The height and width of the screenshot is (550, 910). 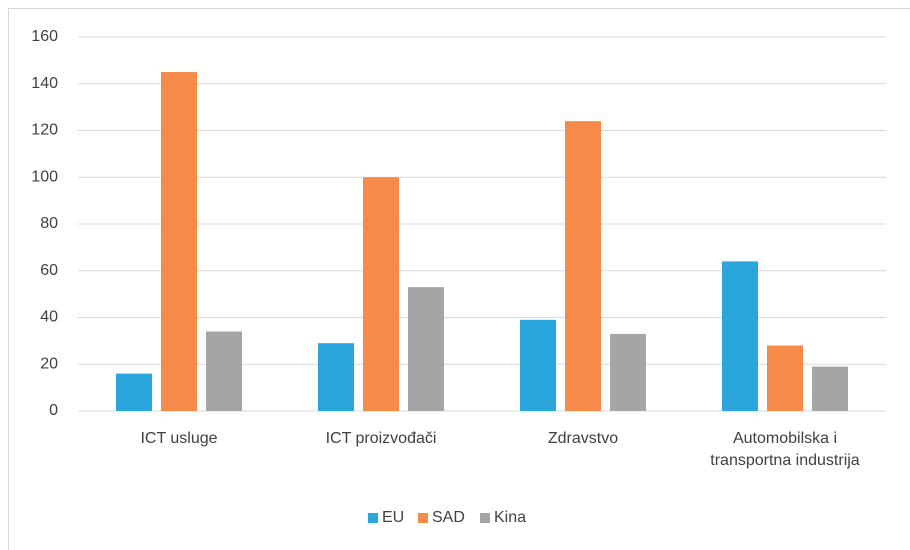 I want to click on y-tick-label: 80, so click(x=49, y=223).